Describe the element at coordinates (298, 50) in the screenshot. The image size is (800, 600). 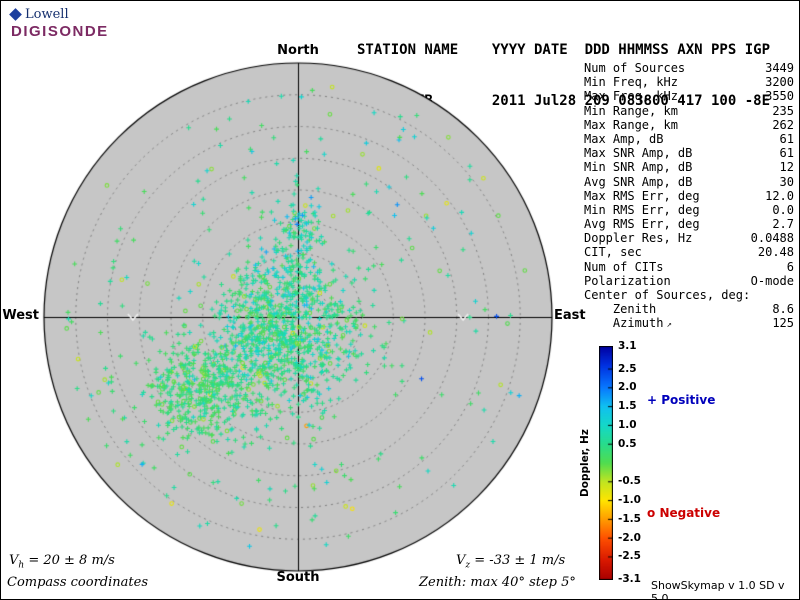
I see `compass-label-north: North` at that location.